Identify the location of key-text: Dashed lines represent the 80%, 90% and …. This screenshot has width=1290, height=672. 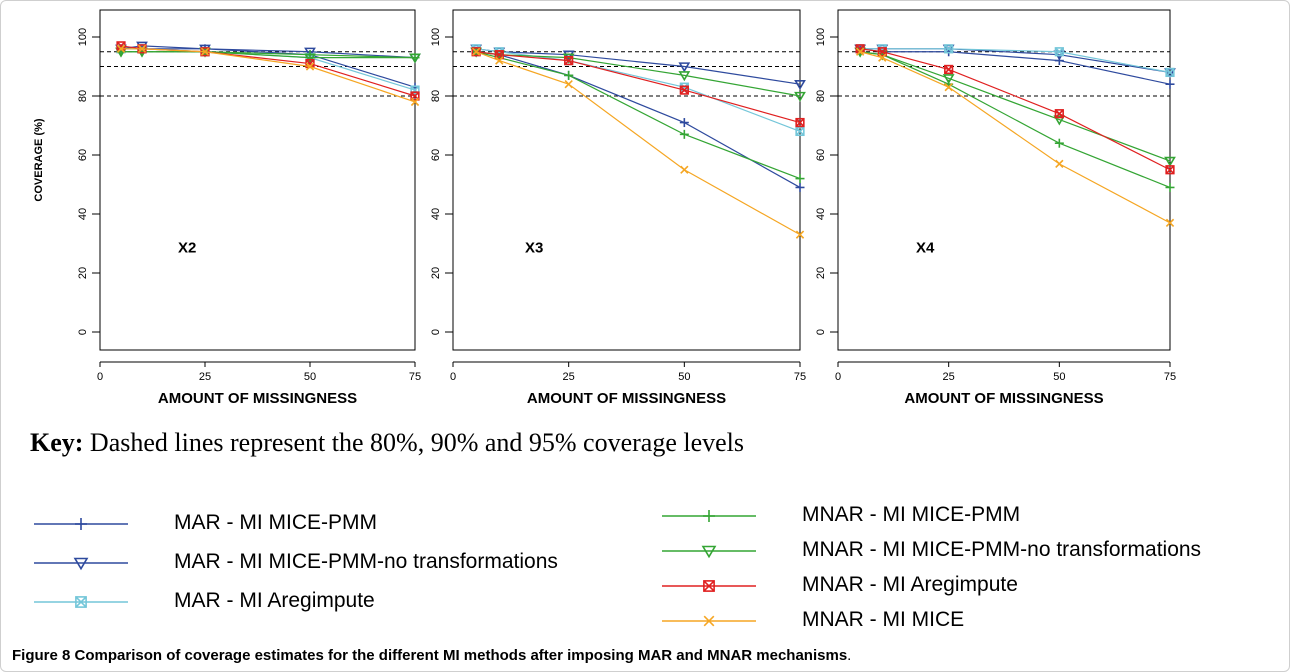
(417, 442).